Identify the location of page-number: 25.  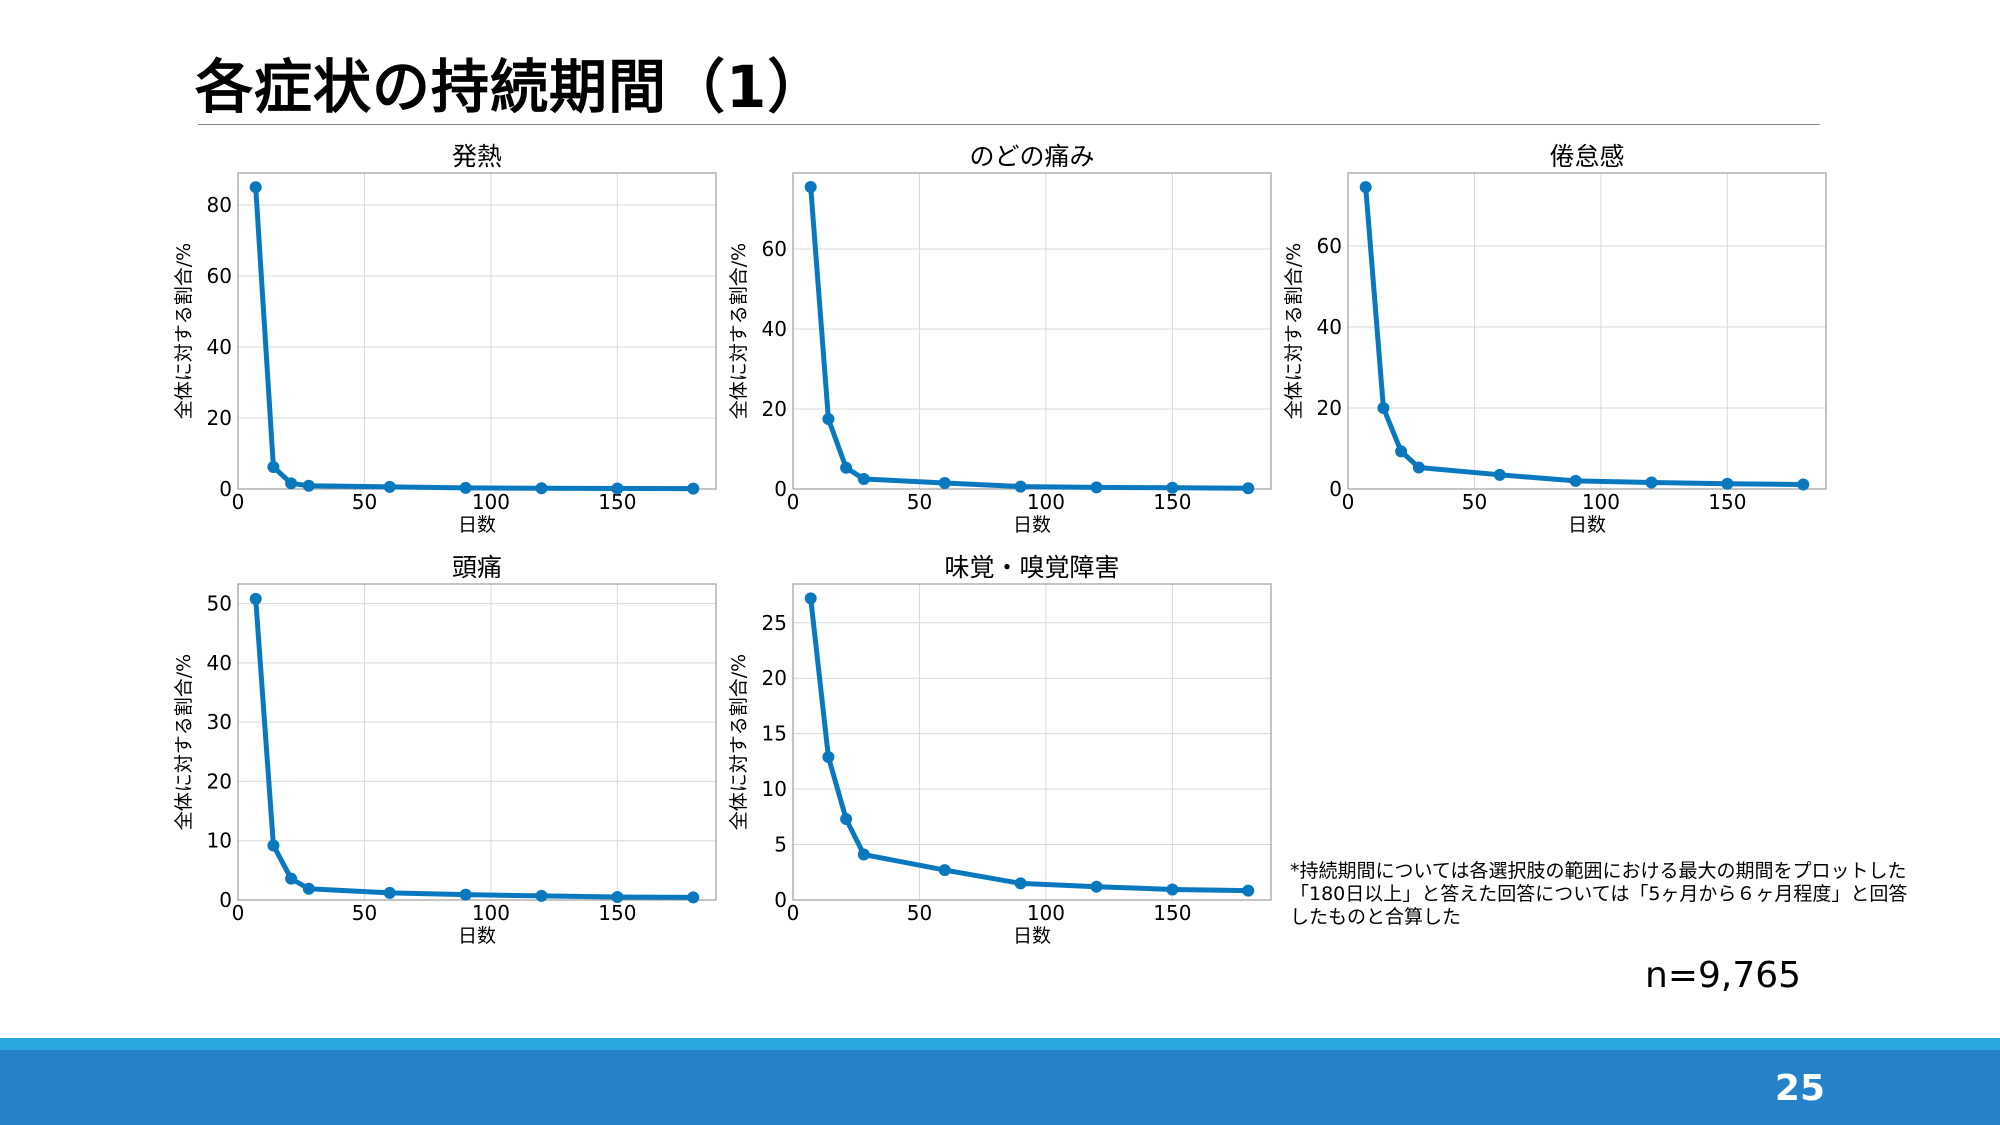
(1799, 1088).